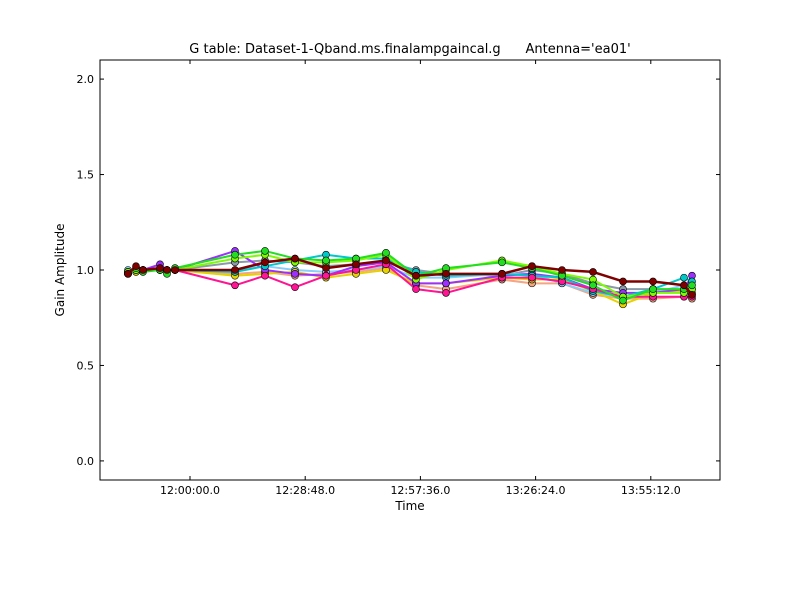  I want to click on y-tick-label: 1.0, so click(86, 270).